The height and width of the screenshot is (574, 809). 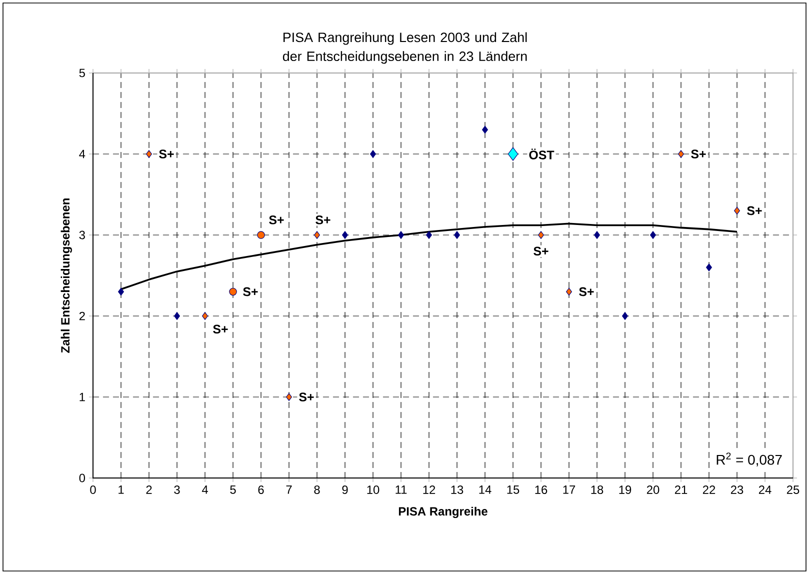 What do you see at coordinates (569, 490) in the screenshot?
I see `x-tick-label: 17` at bounding box center [569, 490].